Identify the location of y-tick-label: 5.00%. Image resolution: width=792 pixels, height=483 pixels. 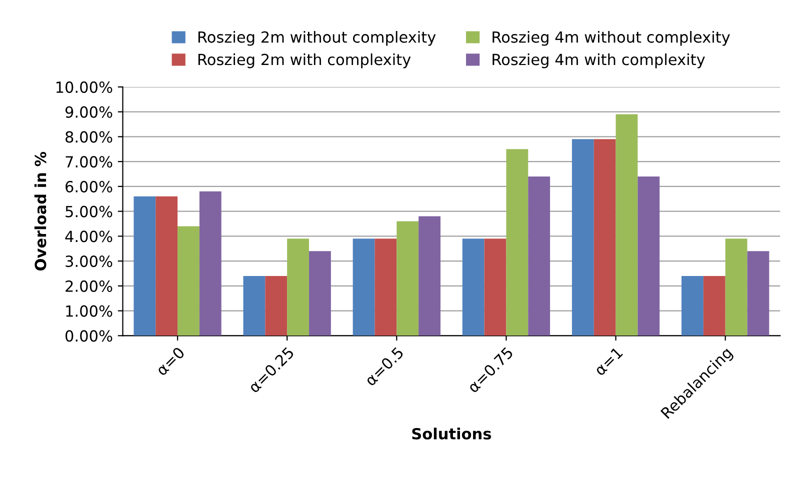
(89, 212).